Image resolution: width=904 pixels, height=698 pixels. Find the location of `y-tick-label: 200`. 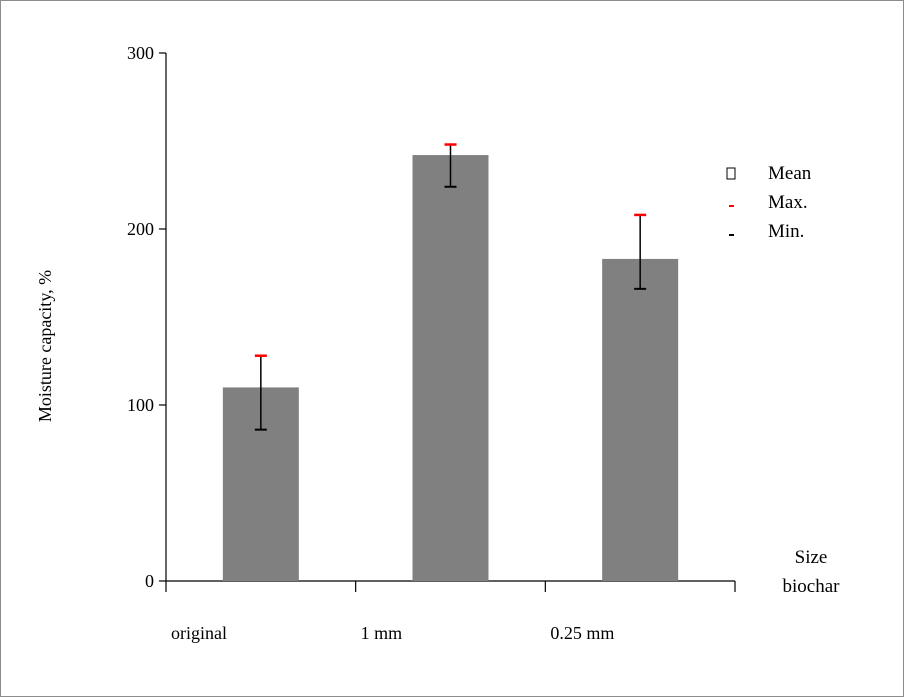

y-tick-label: 200 is located at coordinates (140, 229).